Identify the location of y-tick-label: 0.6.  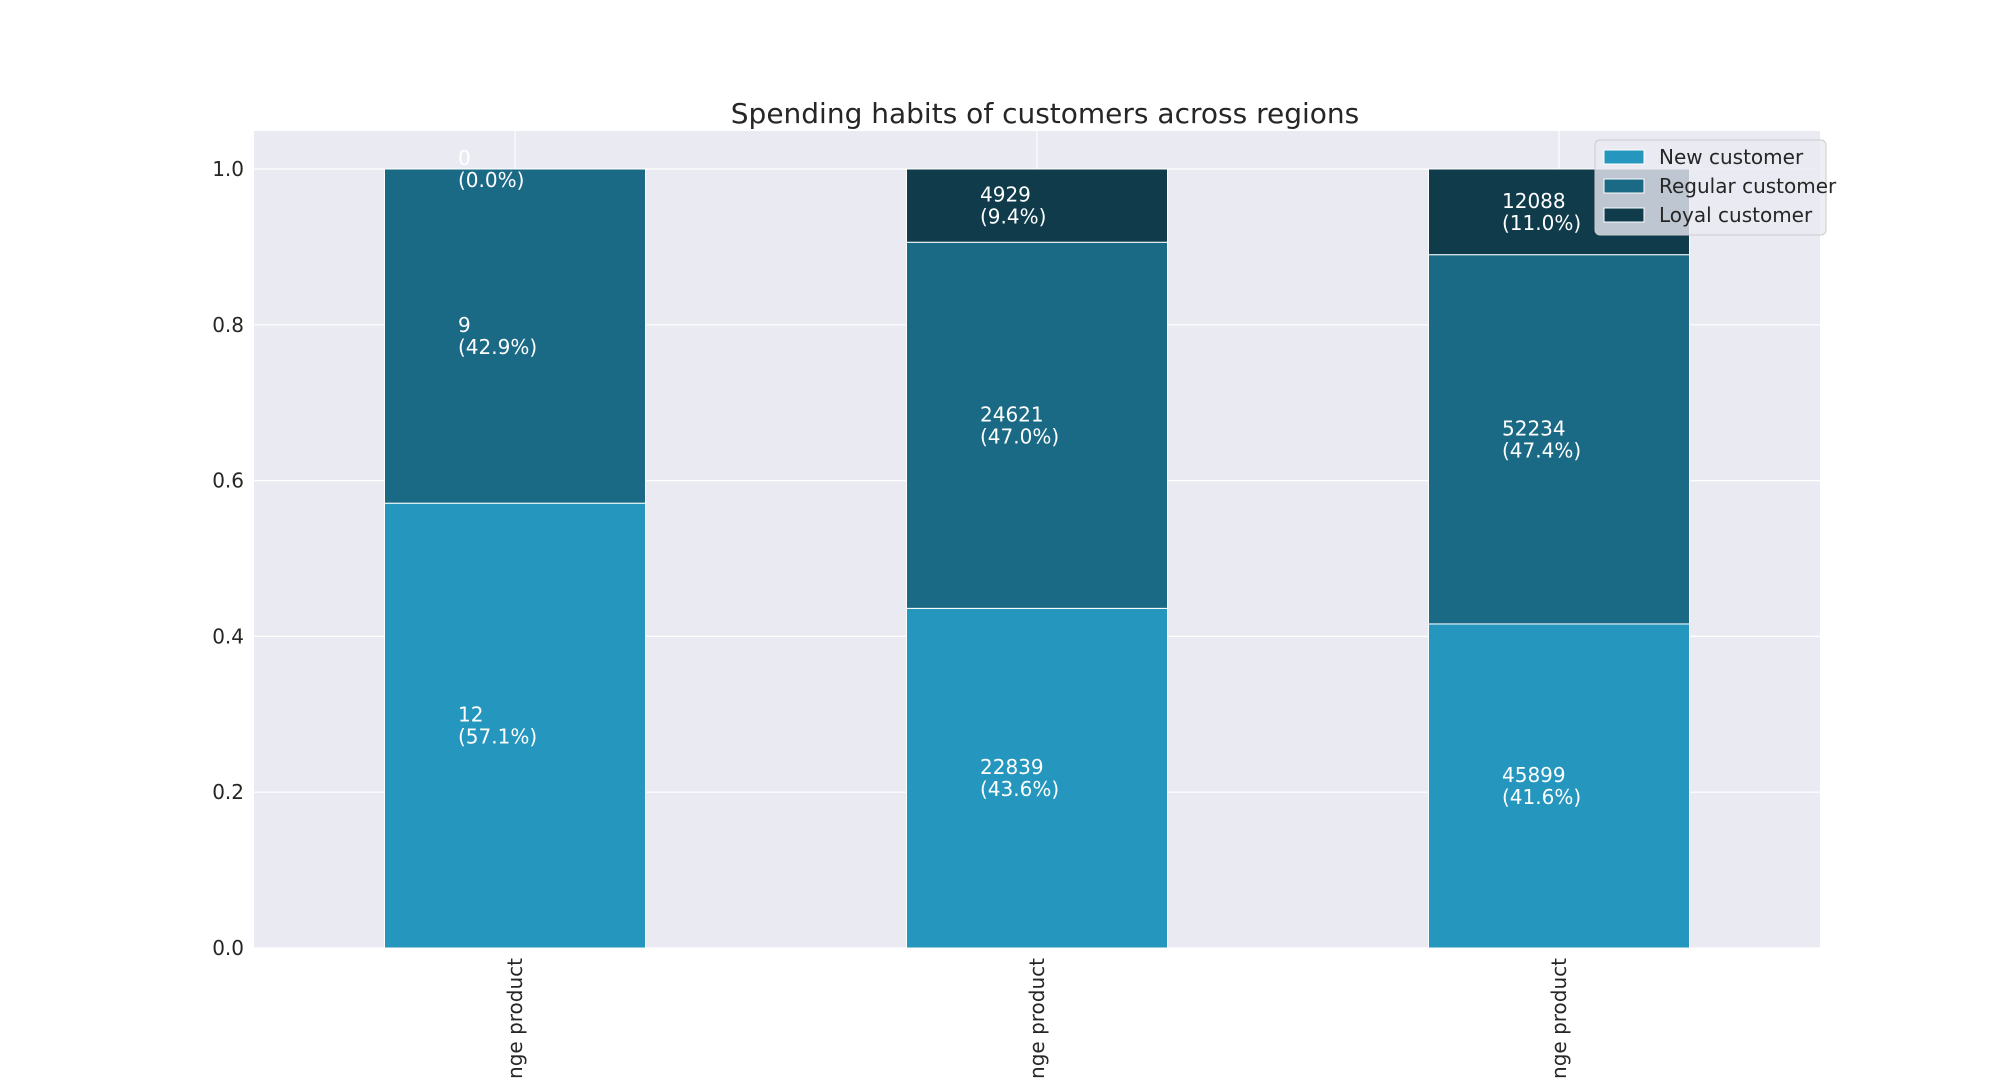
(228, 481).